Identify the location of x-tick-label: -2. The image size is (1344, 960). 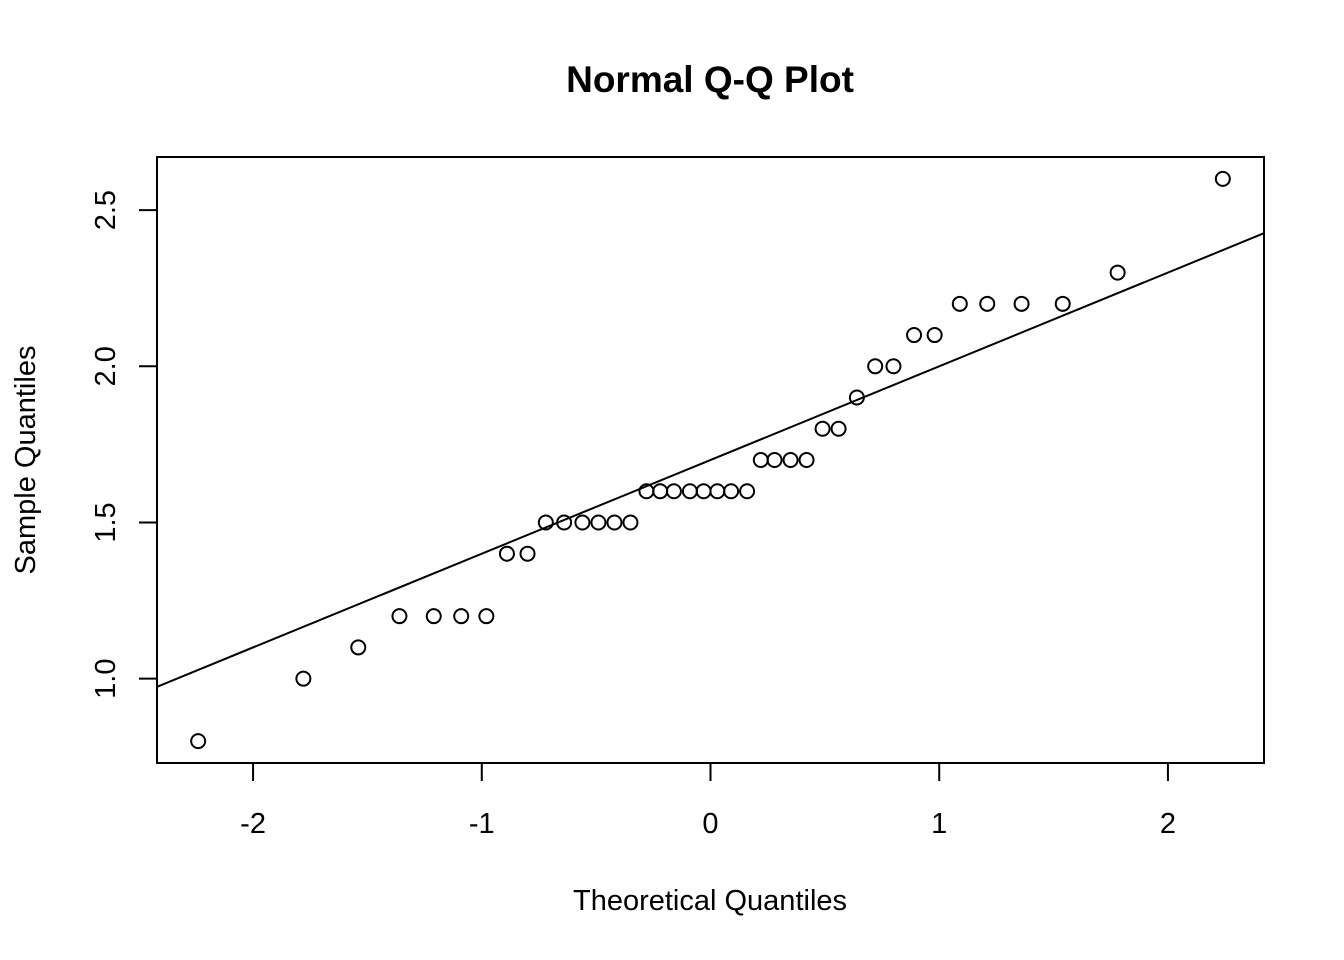
(253, 824).